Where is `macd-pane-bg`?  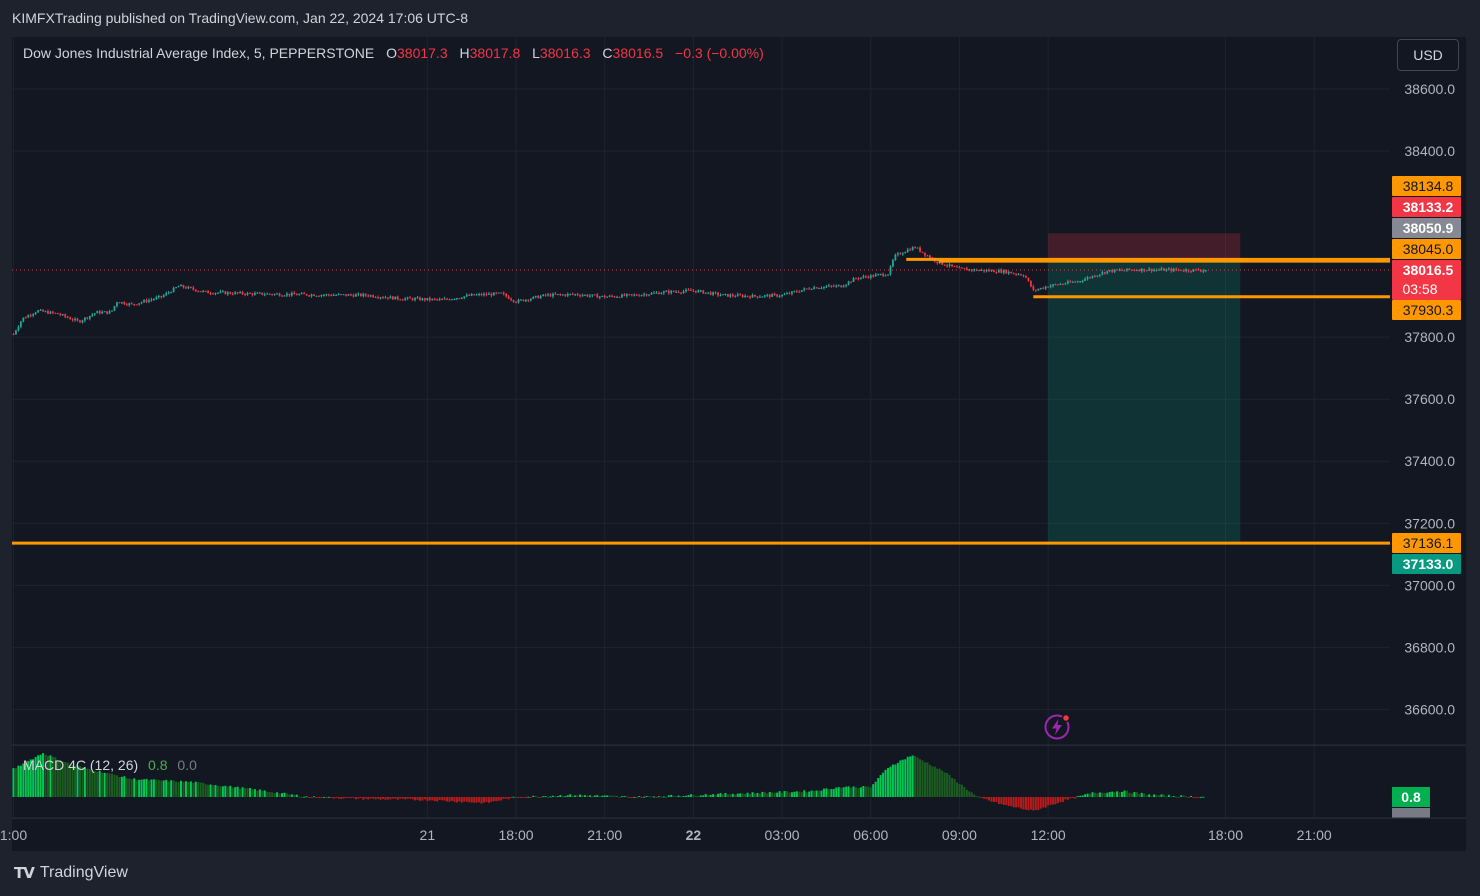
macd-pane-bg is located at coordinates (739, 782).